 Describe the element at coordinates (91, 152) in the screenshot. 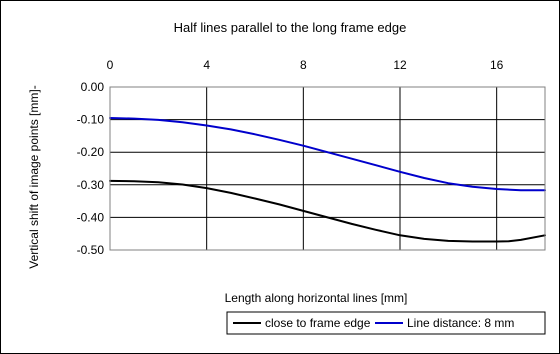

I see `y-tick-label: -0.20` at that location.